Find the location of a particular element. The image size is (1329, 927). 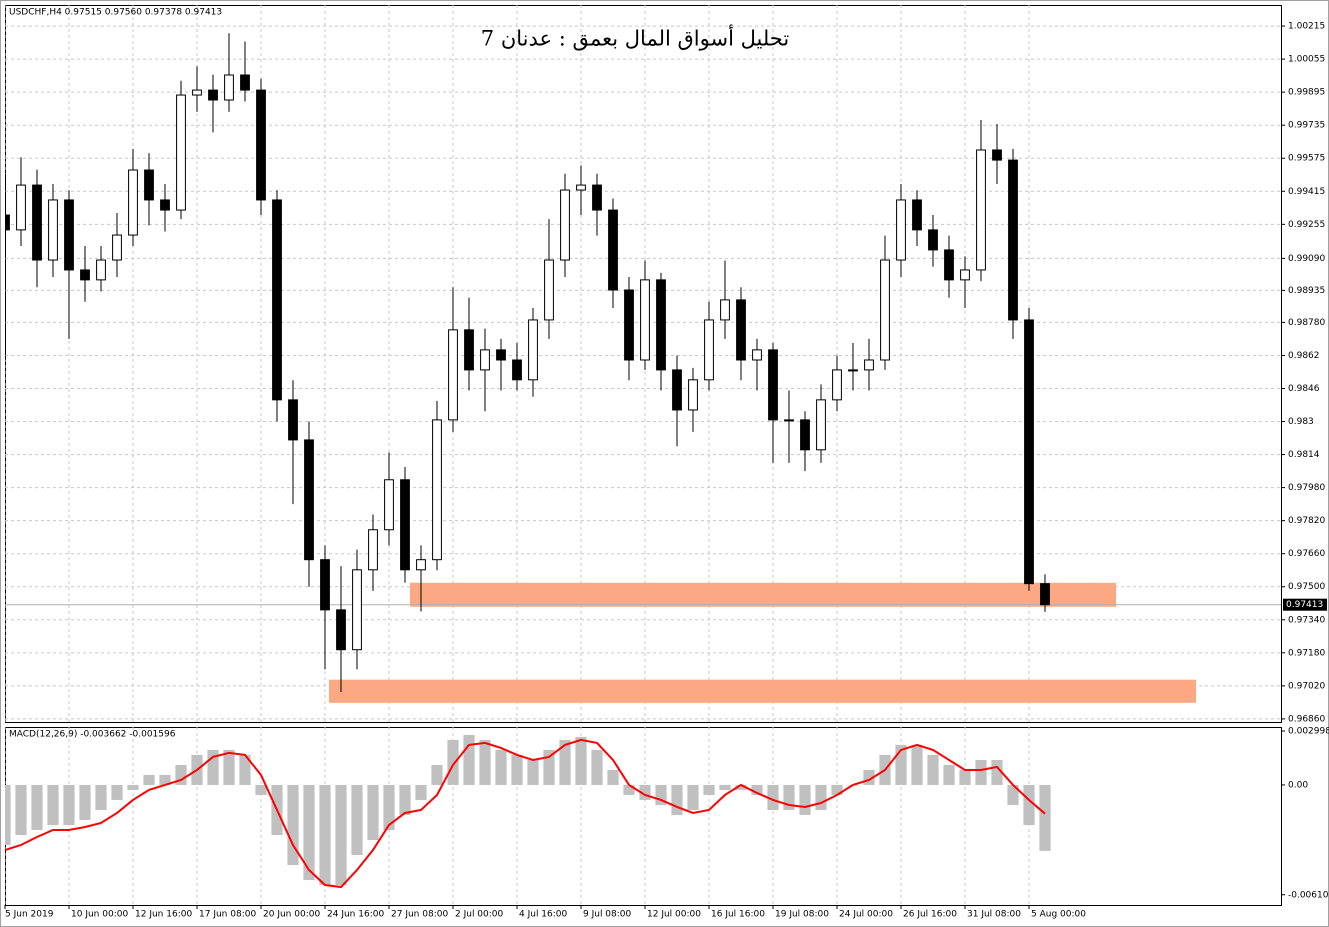

y-tick-label: 0.9814 is located at coordinates (1304, 455).